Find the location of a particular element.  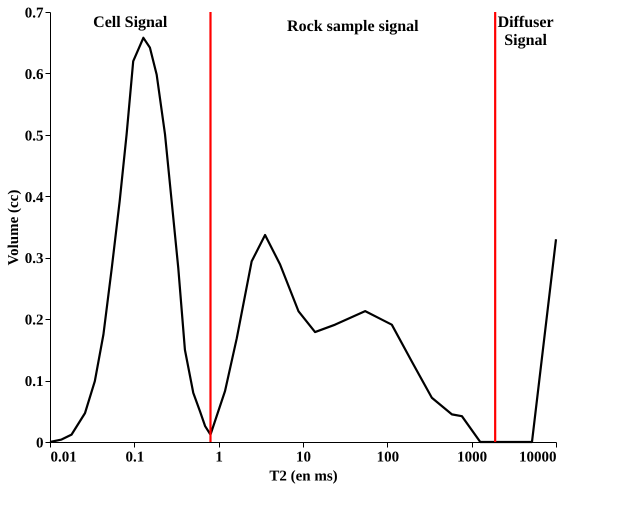

y-tick-label: 0.3 is located at coordinates (34, 259).